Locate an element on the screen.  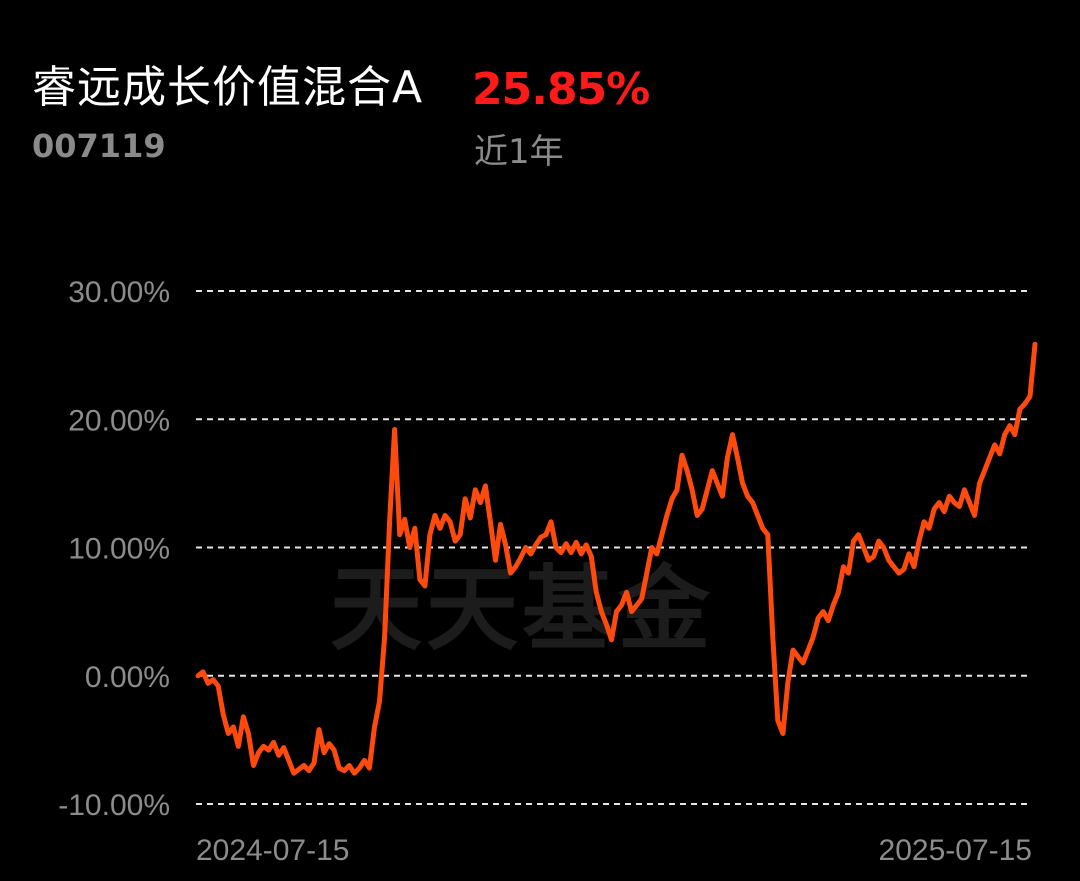
x-tick-label: 2025-07-15 is located at coordinates (955, 850).